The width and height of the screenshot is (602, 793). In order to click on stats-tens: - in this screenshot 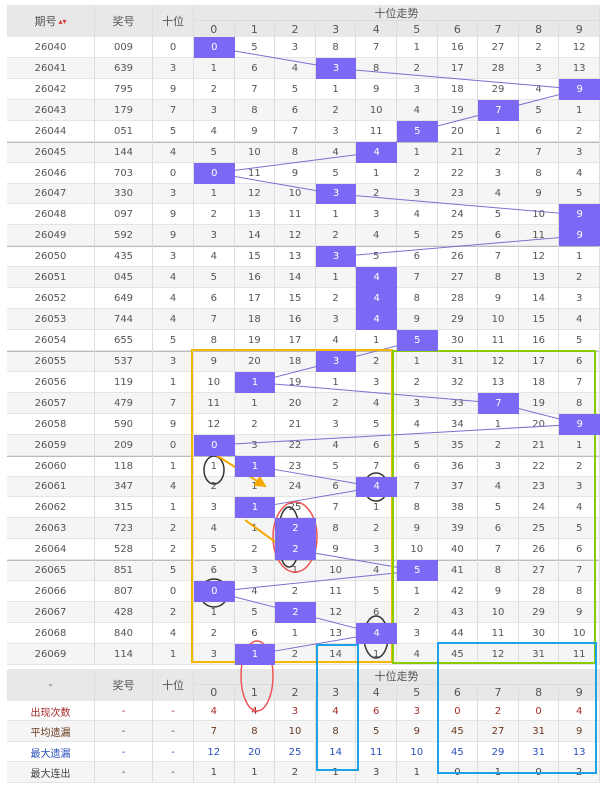, I will do `click(173, 752)`.